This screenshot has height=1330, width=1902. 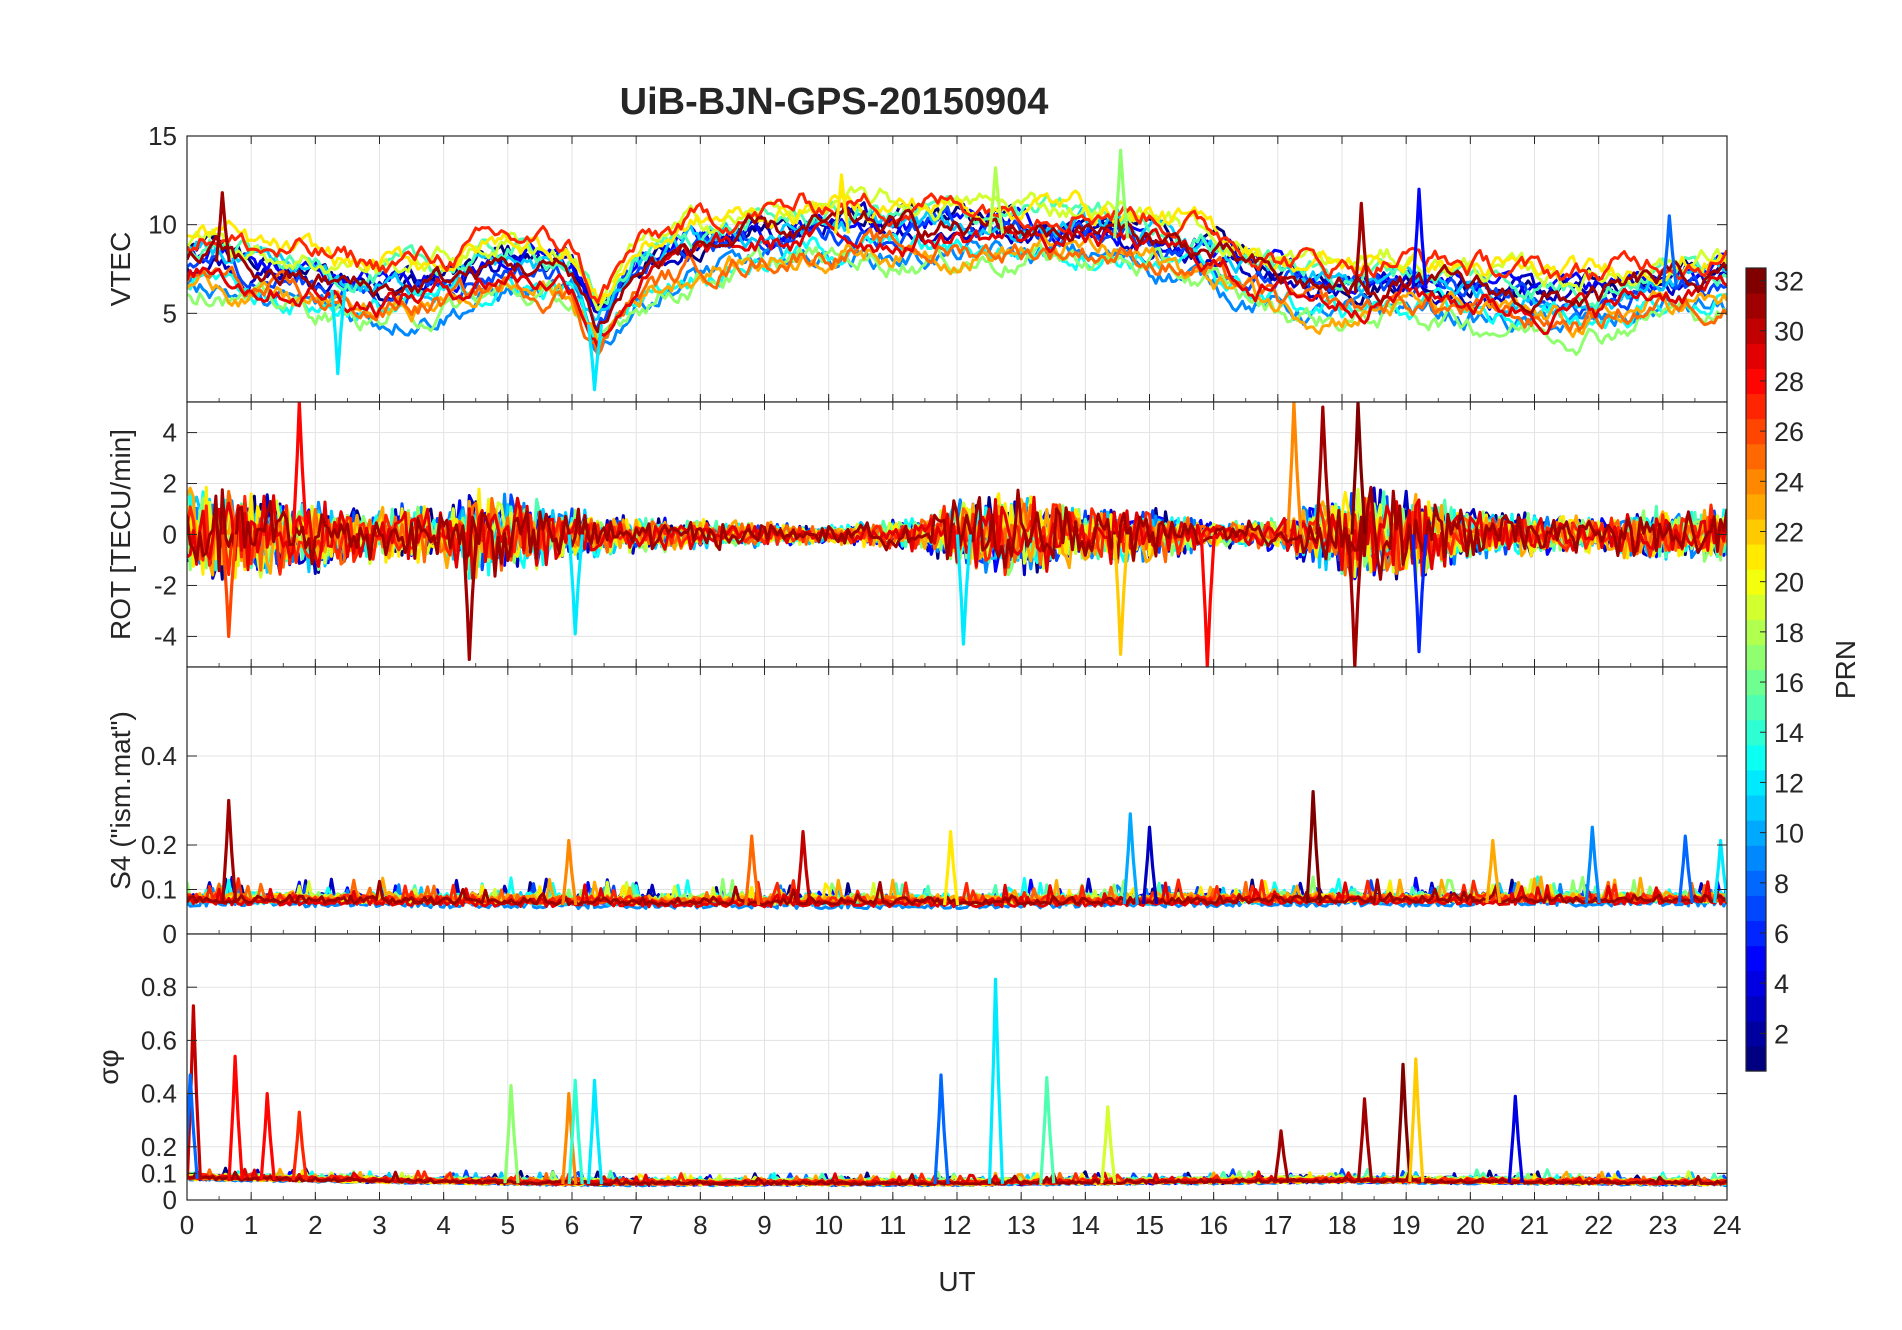 What do you see at coordinates (956, 1281) in the screenshot?
I see `x-axis-label: UT` at bounding box center [956, 1281].